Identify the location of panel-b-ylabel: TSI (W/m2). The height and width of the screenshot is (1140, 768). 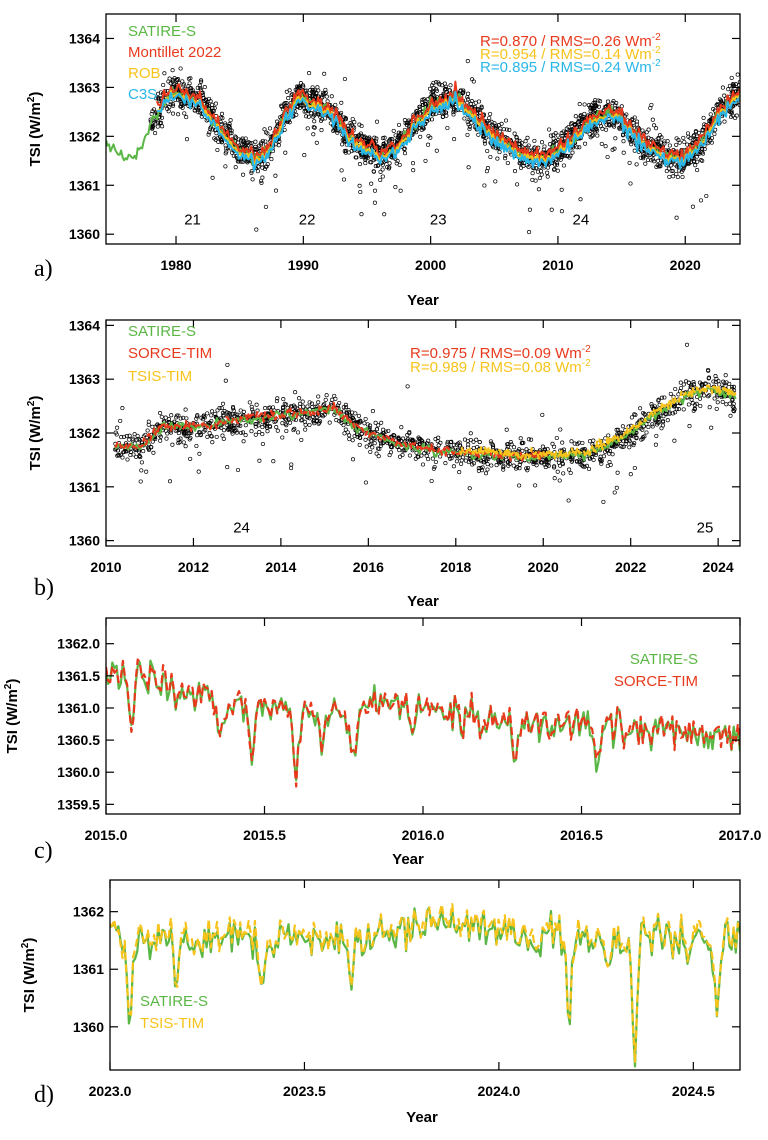
(35, 433).